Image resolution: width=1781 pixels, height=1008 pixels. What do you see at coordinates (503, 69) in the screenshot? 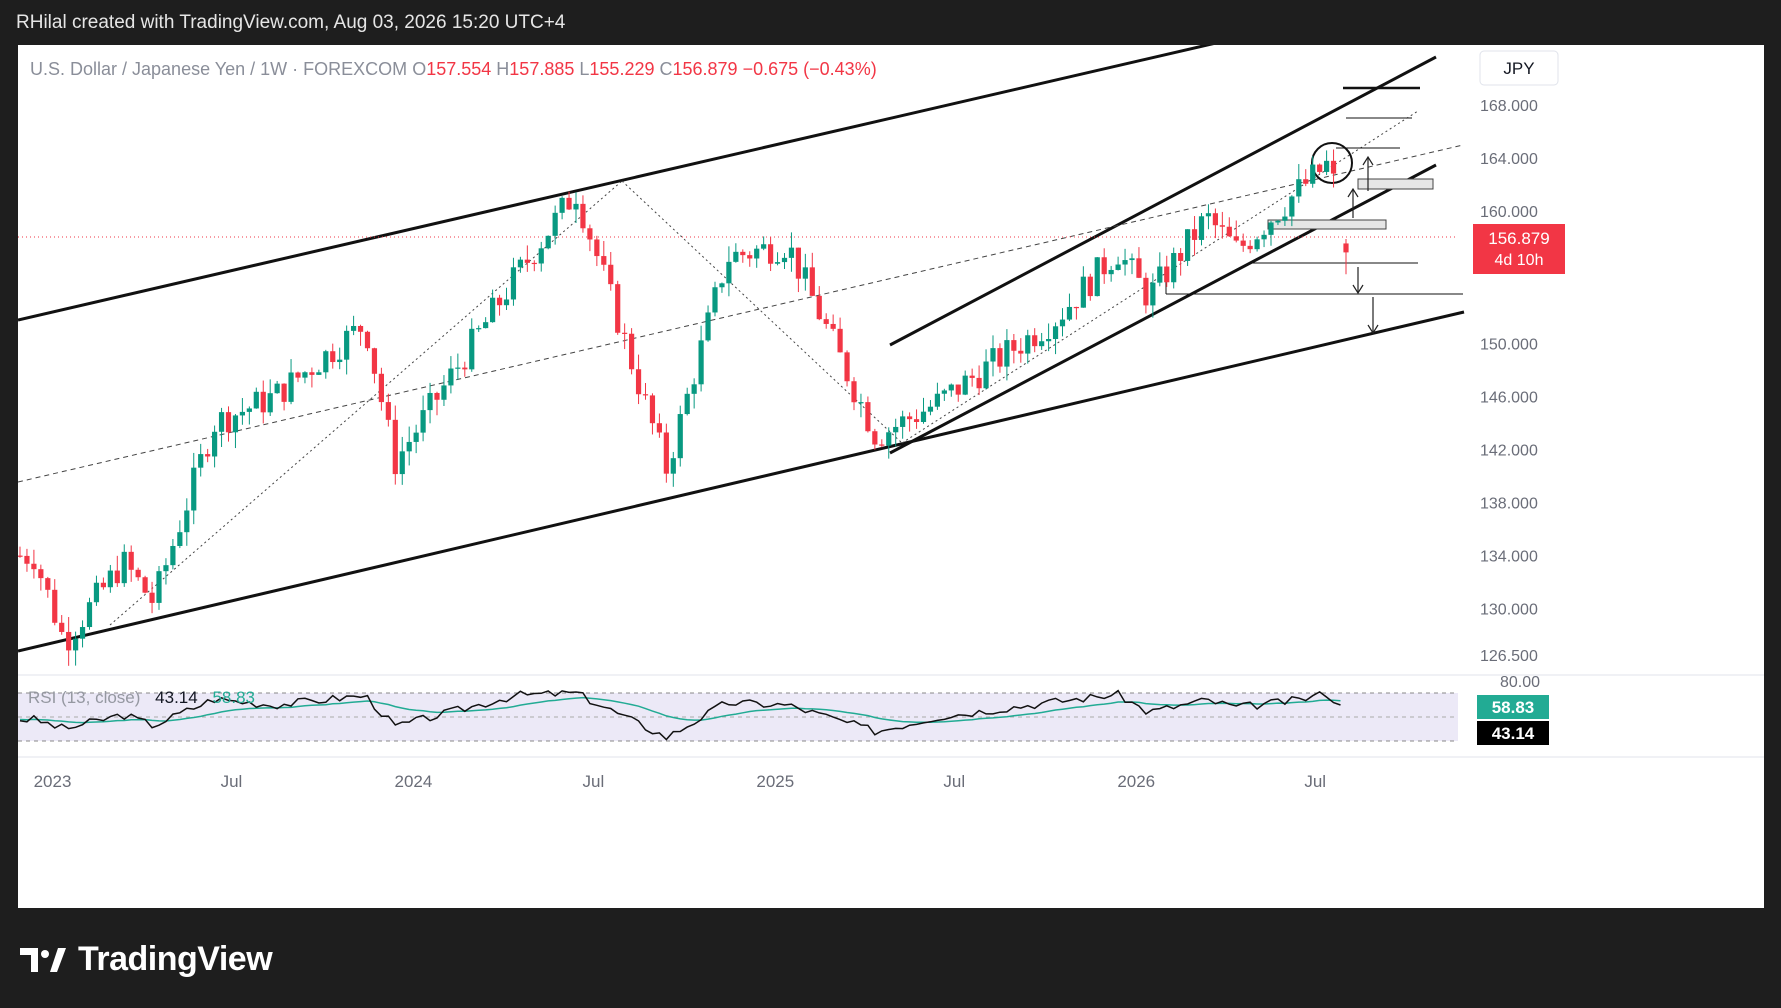
I see `high-label: H` at bounding box center [503, 69].